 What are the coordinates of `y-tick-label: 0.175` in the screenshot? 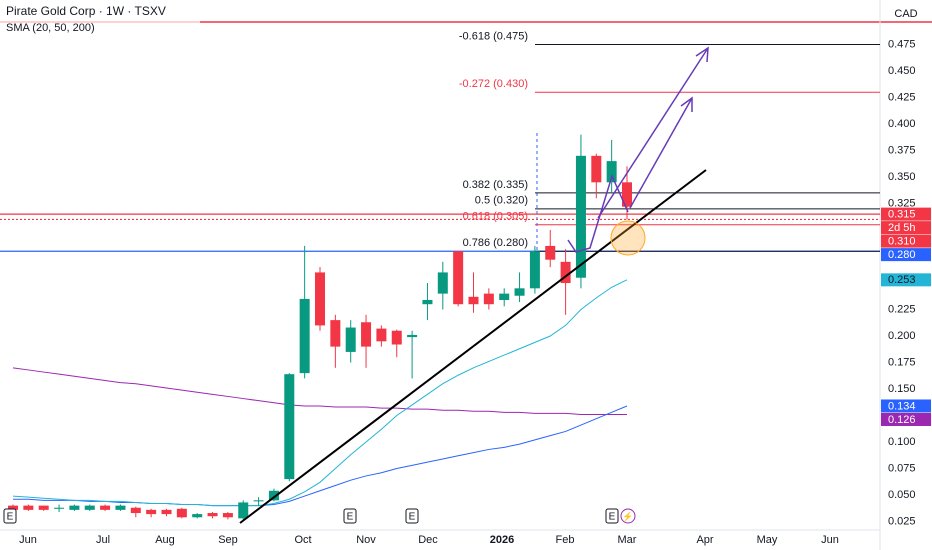 It's located at (902, 362).